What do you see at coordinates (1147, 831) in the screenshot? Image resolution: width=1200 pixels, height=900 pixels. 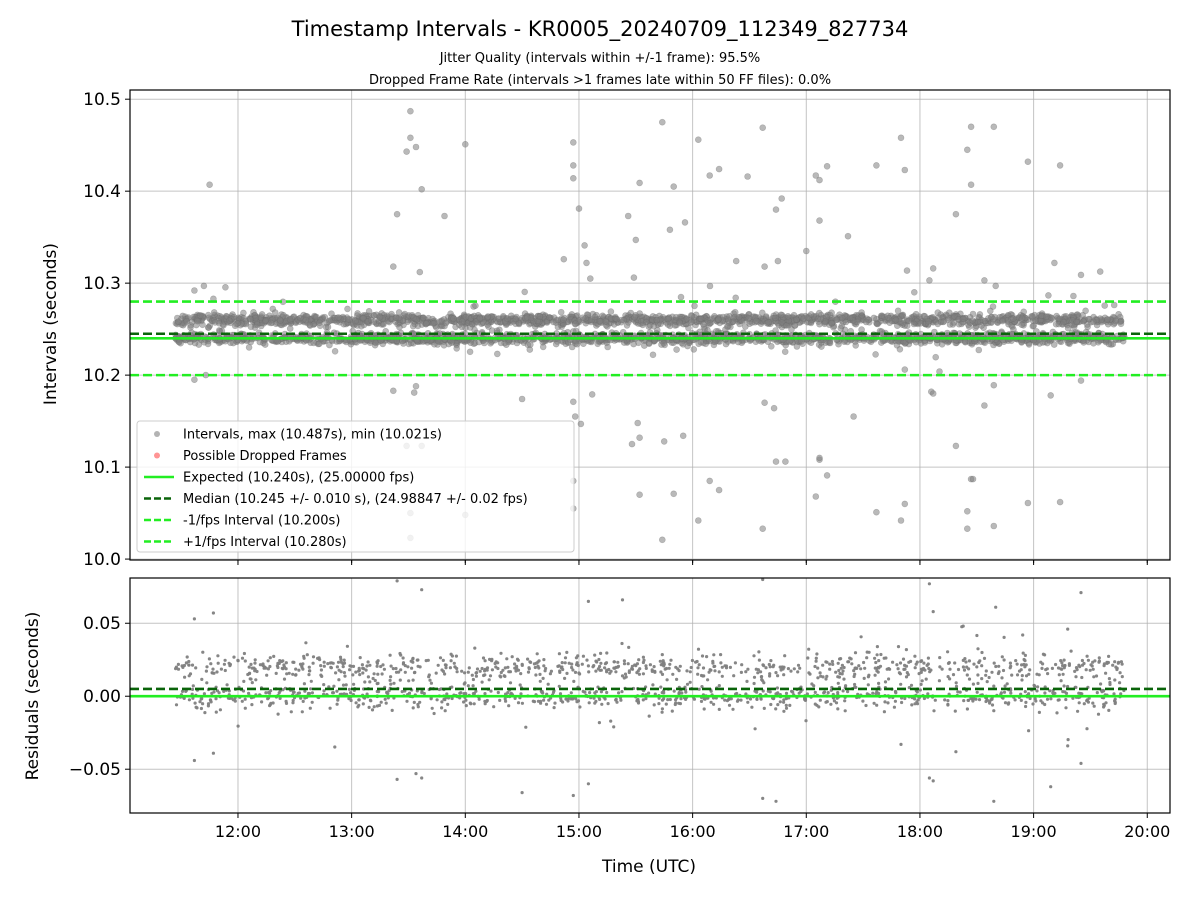 I see `x-tick-label: 20:00` at bounding box center [1147, 831].